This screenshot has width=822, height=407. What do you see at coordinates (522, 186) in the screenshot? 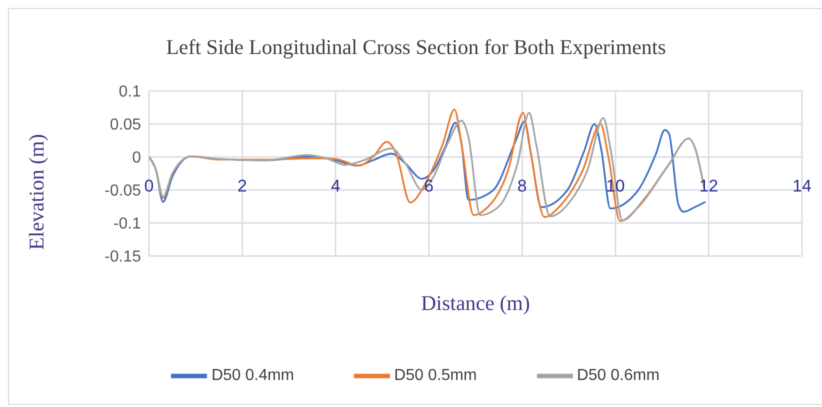
I see `x-tick-label: 8` at bounding box center [522, 186].